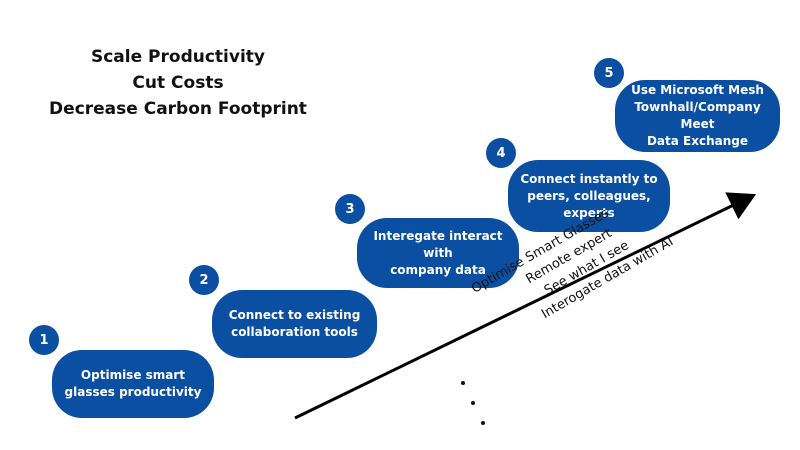 The image size is (800, 450). Describe the element at coordinates (178, 109) in the screenshot. I see `headline-line-3: Decrease Carbon Footprint` at that location.